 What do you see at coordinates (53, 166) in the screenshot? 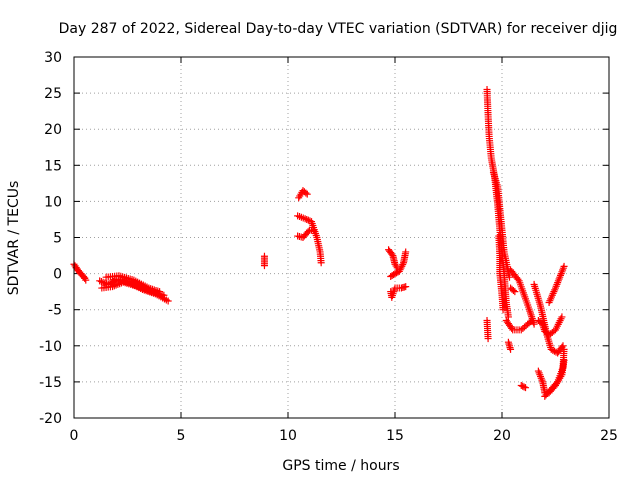
I see `y-tick-label: 15` at bounding box center [53, 166].